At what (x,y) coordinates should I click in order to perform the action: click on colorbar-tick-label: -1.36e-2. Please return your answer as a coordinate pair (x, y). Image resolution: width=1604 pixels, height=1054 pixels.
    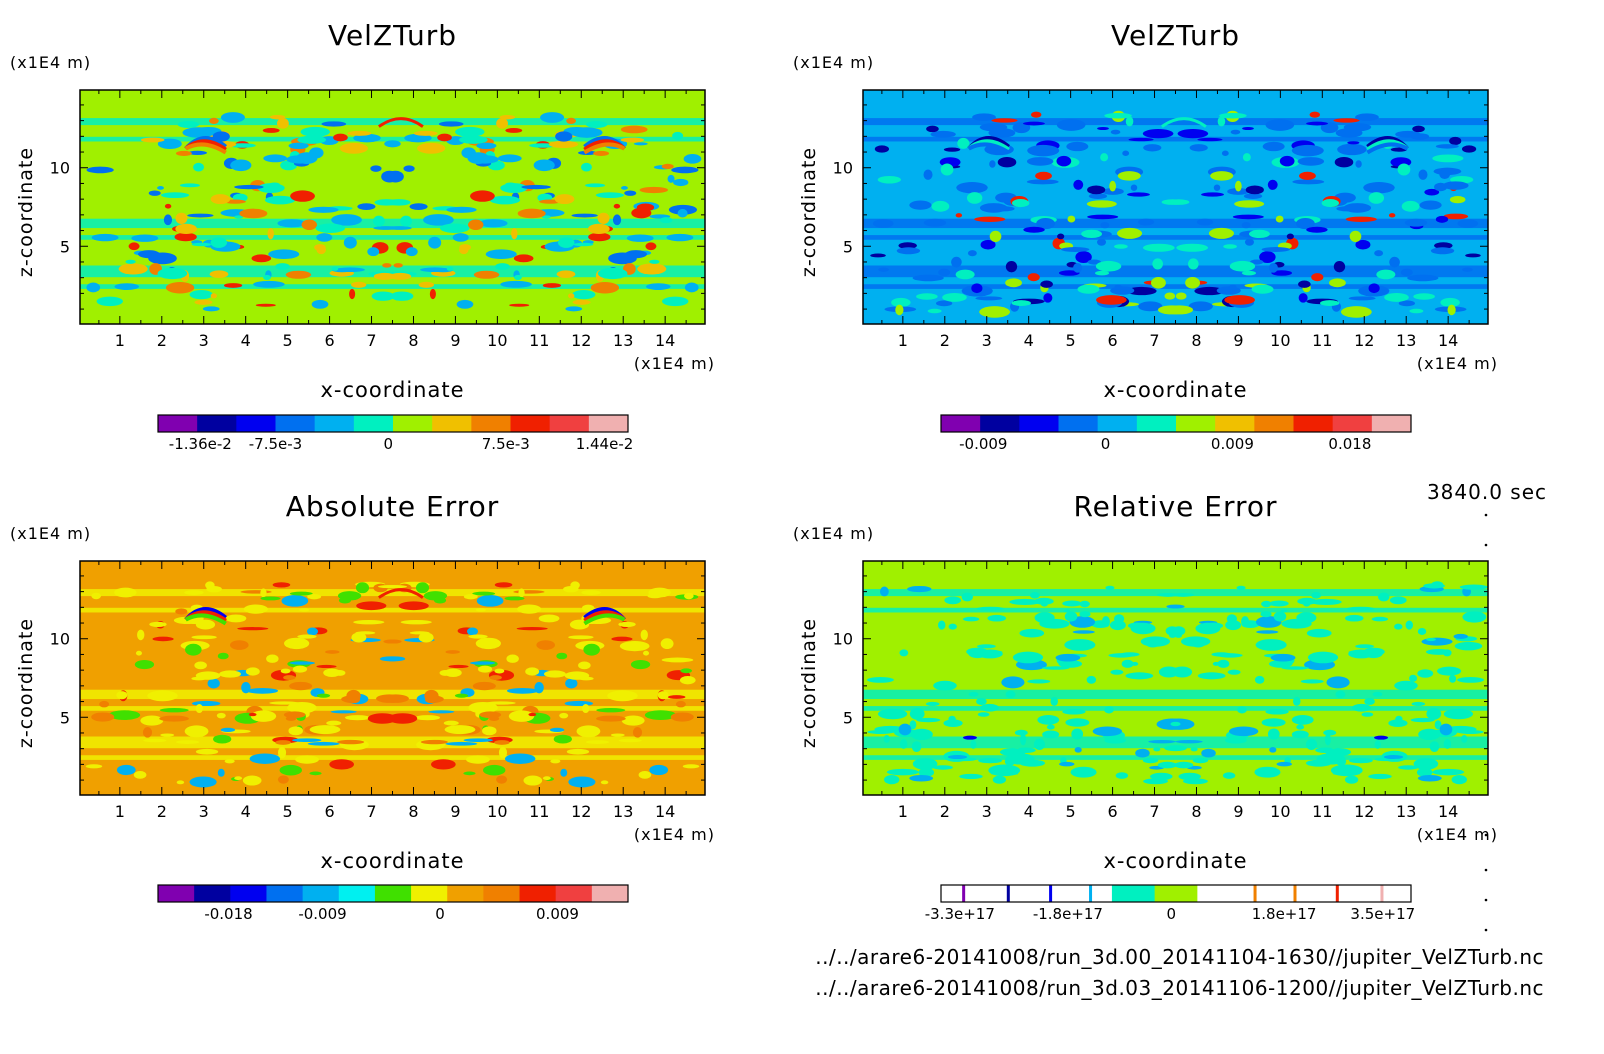
    Looking at the image, I should click on (200, 444).